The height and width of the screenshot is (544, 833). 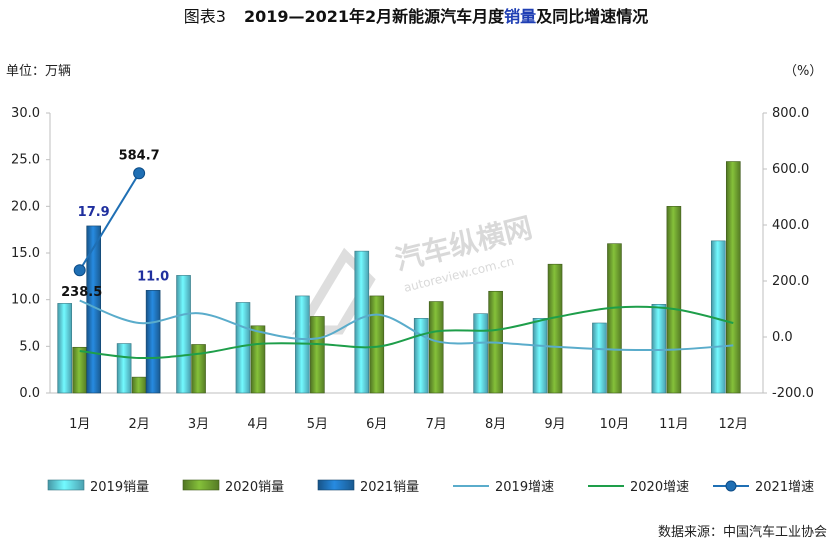 What do you see at coordinates (408, 424) in the screenshot?
I see `x-axis-ticks: 1月 2月 3月 4月 5月 6月 7月 8月 9月 10月 11月 12月` at bounding box center [408, 424].